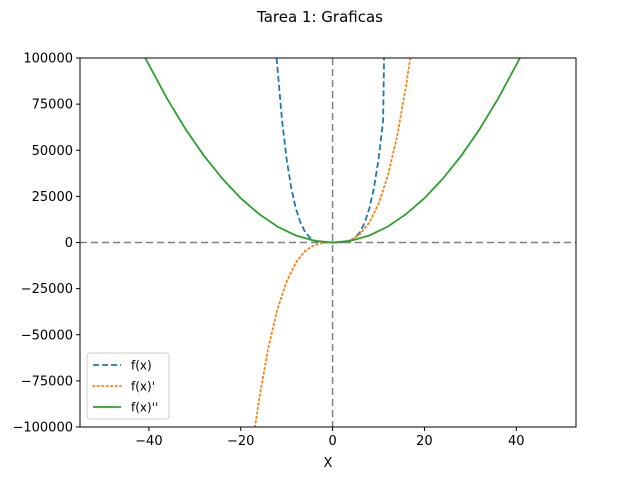 This screenshot has width=640, height=480. What do you see at coordinates (148, 441) in the screenshot?
I see `x-tick-label: −40` at bounding box center [148, 441].